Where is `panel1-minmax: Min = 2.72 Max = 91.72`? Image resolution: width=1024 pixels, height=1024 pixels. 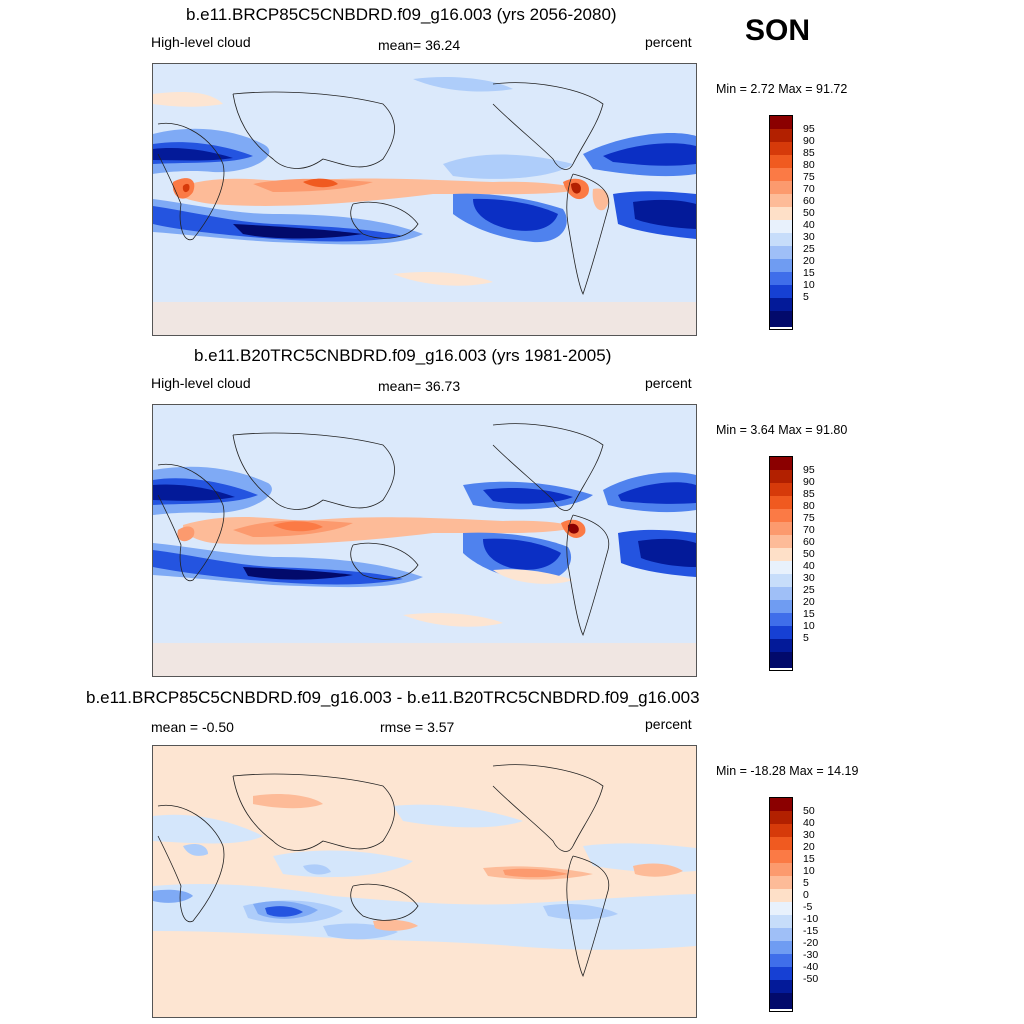 panel1-minmax: Min = 2.72 Max = 91.72 is located at coordinates (782, 89).